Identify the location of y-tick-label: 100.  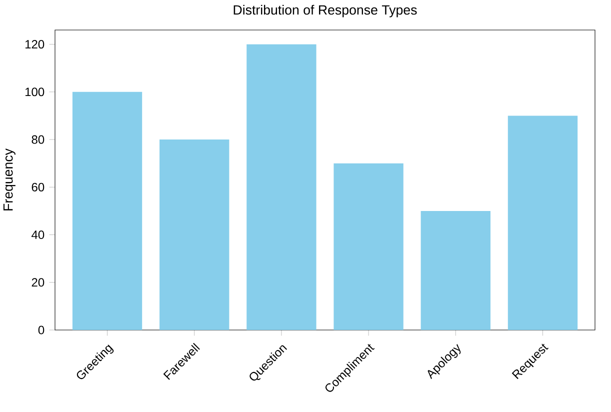
(35, 92).